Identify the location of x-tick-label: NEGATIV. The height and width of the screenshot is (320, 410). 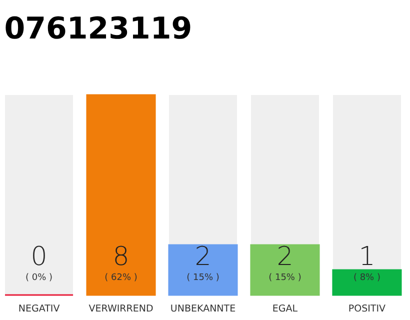
(39, 309).